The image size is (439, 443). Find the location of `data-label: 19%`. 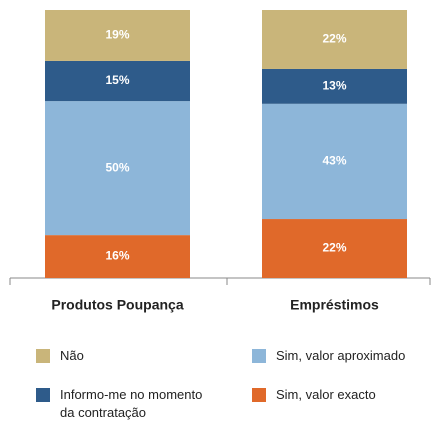

data-label: 19% is located at coordinates (117, 35).